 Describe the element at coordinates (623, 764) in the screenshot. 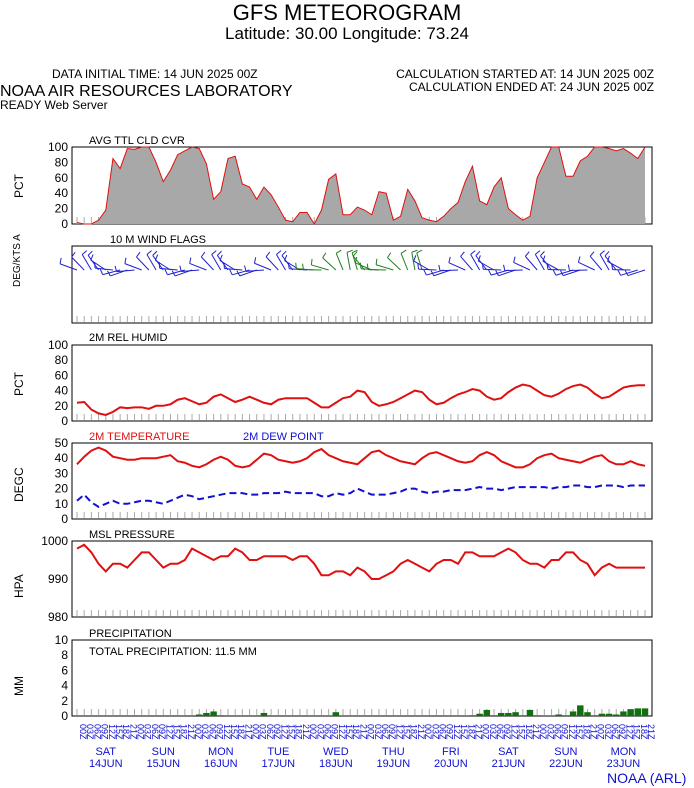

I see `day-label-date: 23JUN` at that location.